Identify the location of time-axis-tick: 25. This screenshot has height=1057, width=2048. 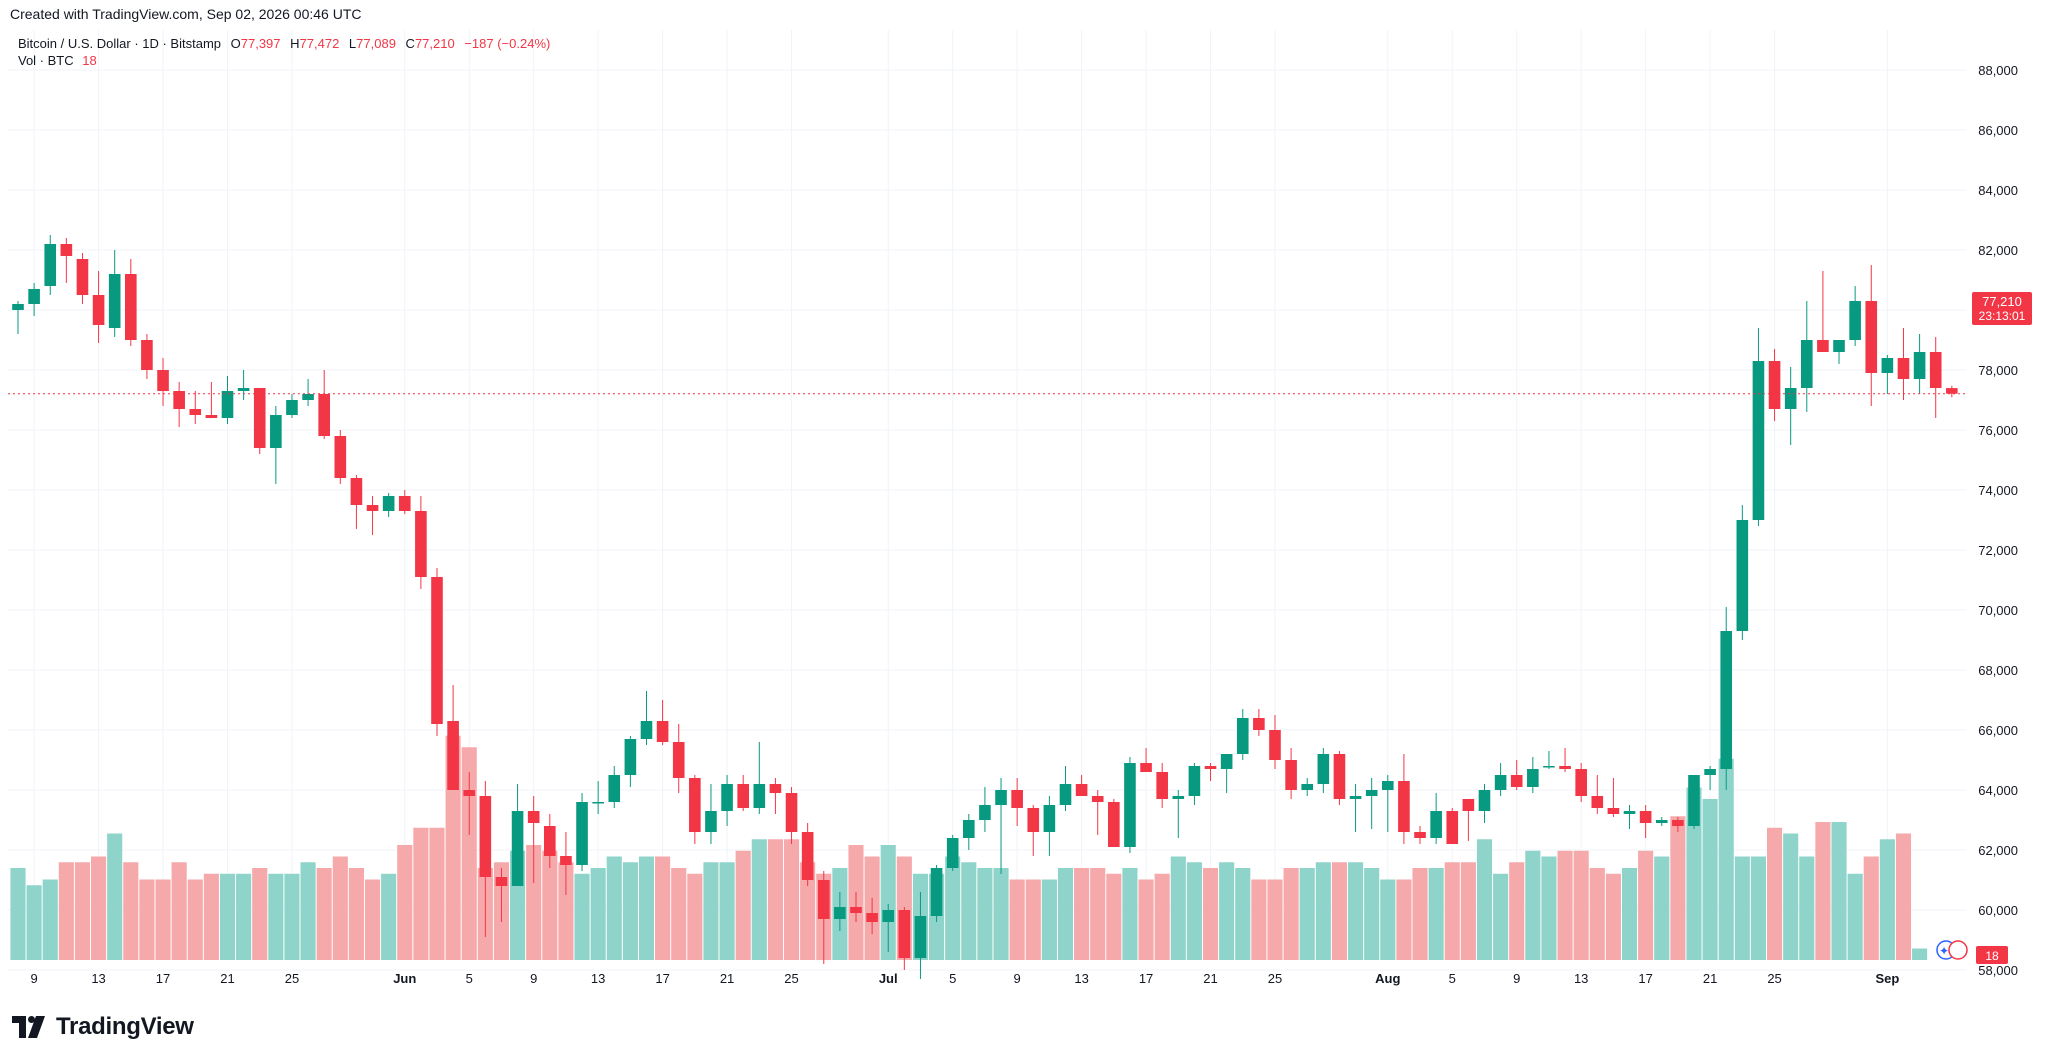
(791, 978).